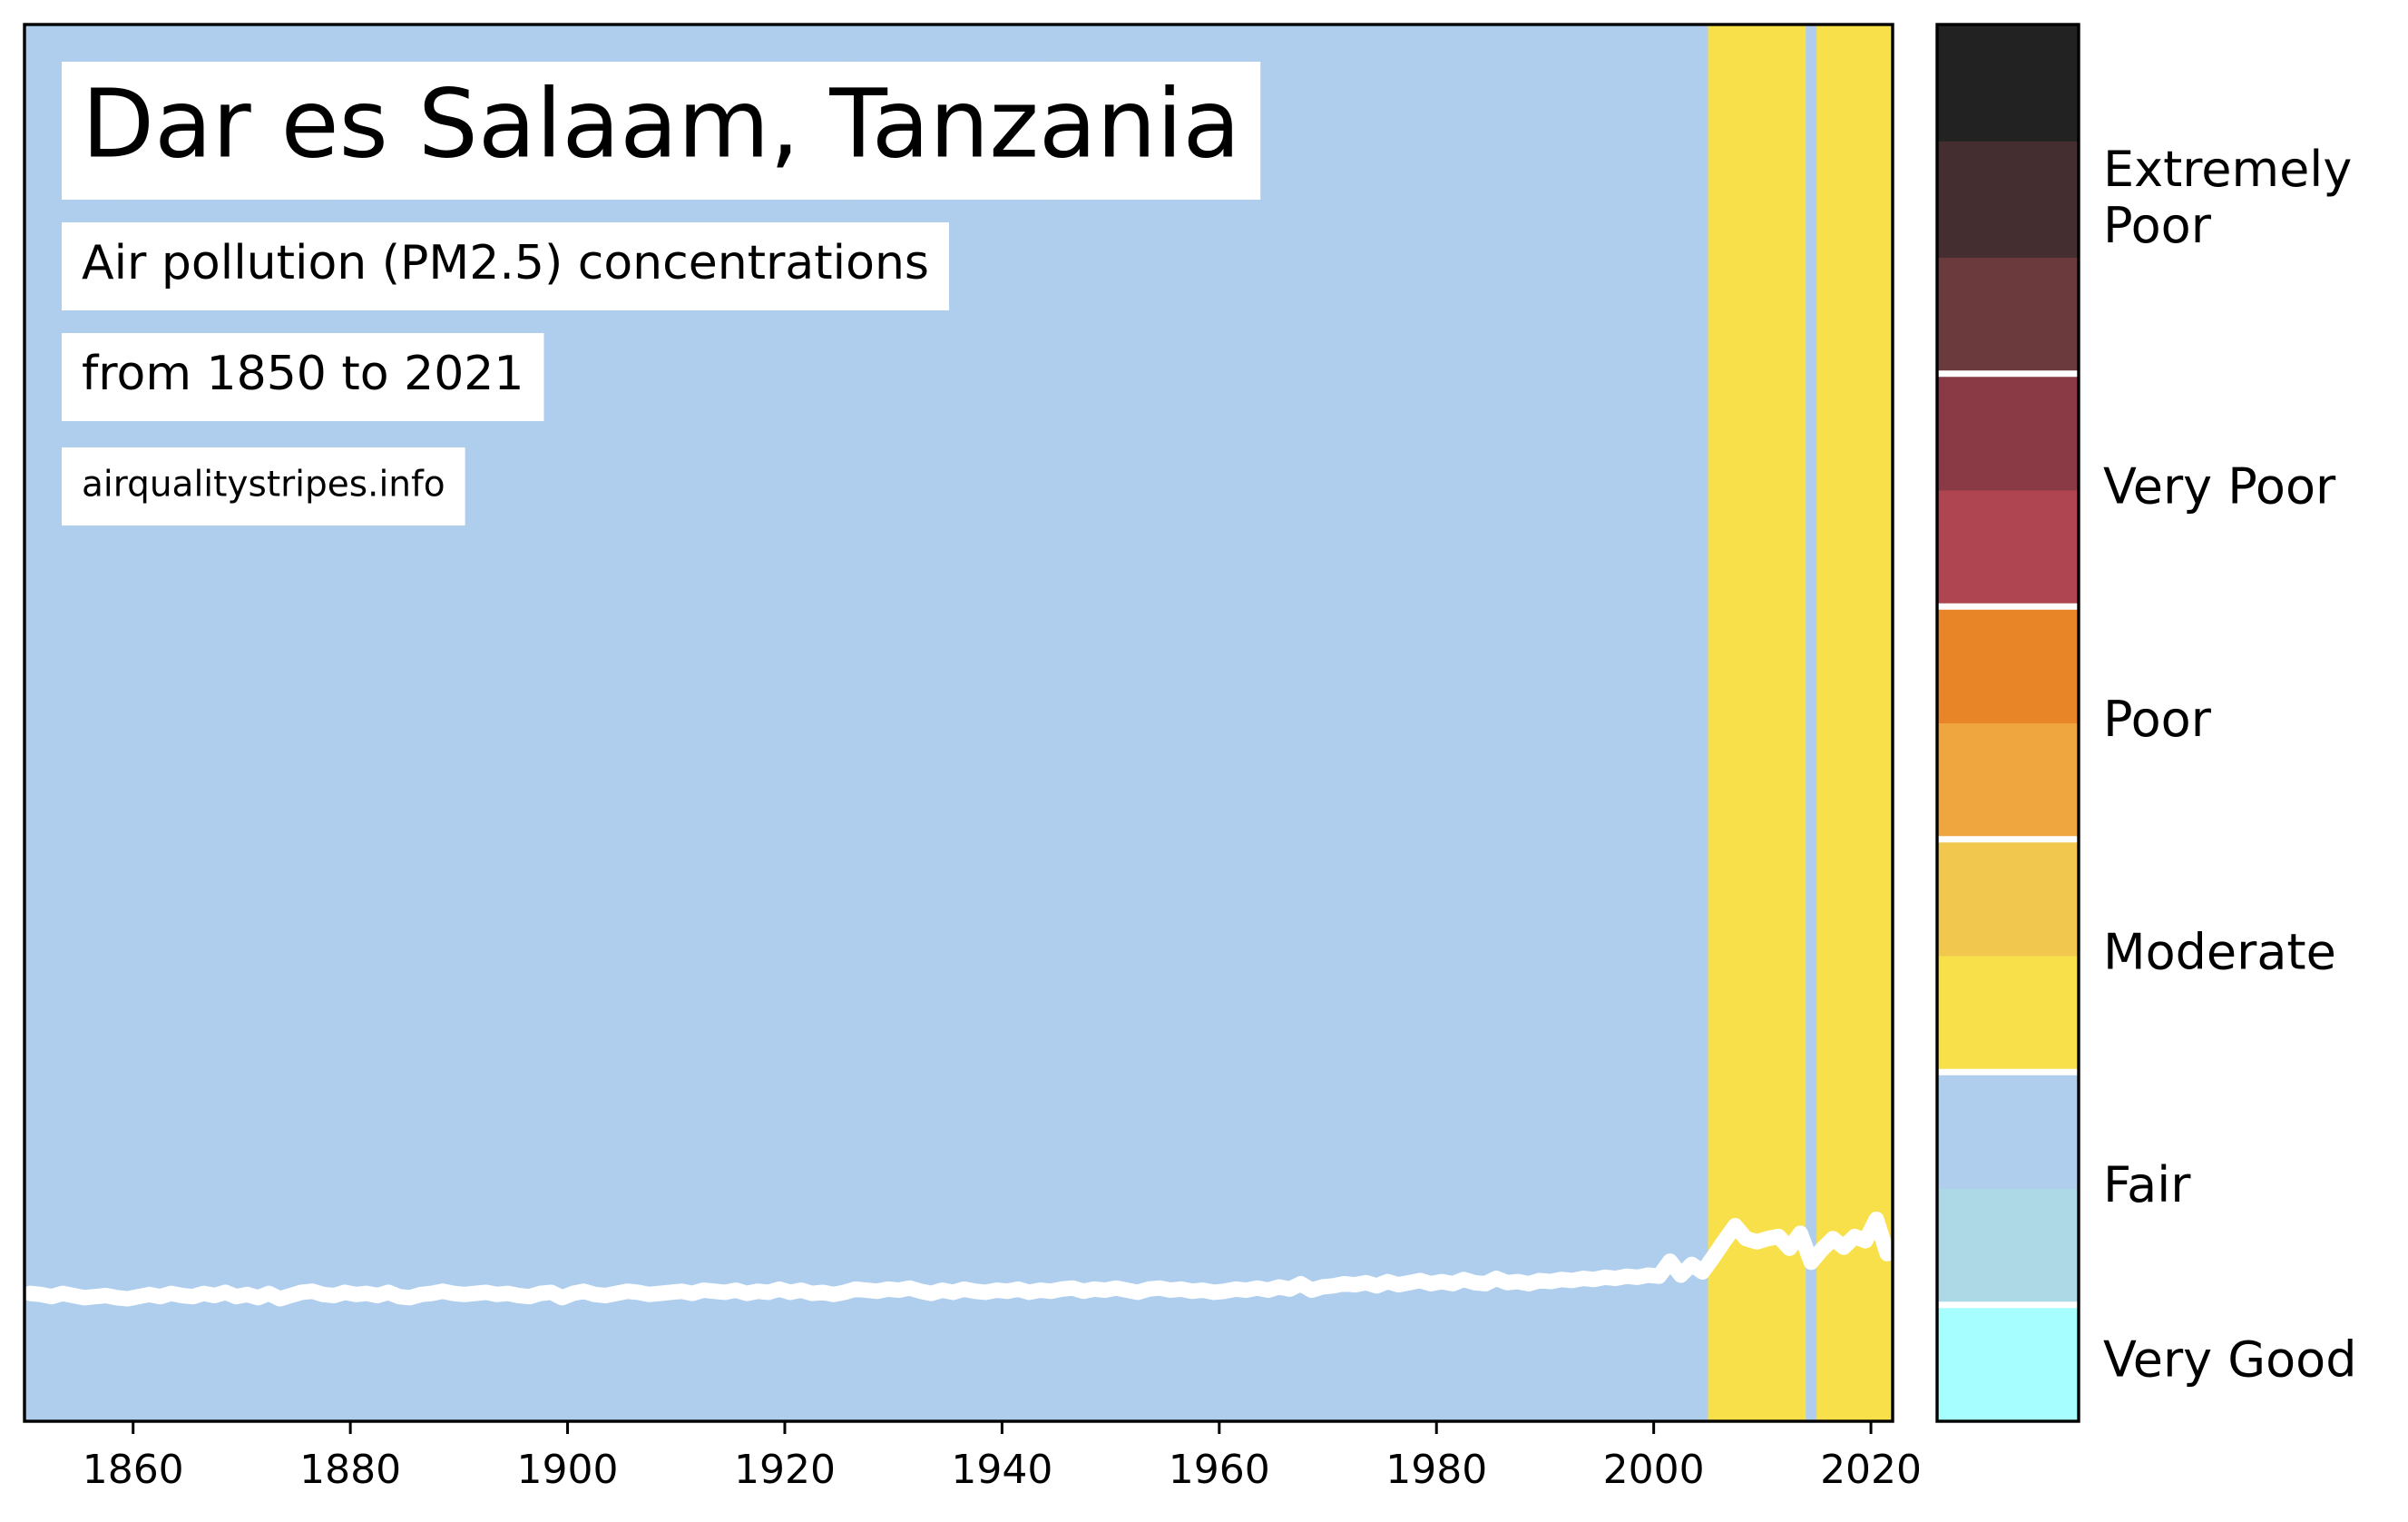  What do you see at coordinates (1220, 1470) in the screenshot?
I see `x-tick-label: 1960` at bounding box center [1220, 1470].